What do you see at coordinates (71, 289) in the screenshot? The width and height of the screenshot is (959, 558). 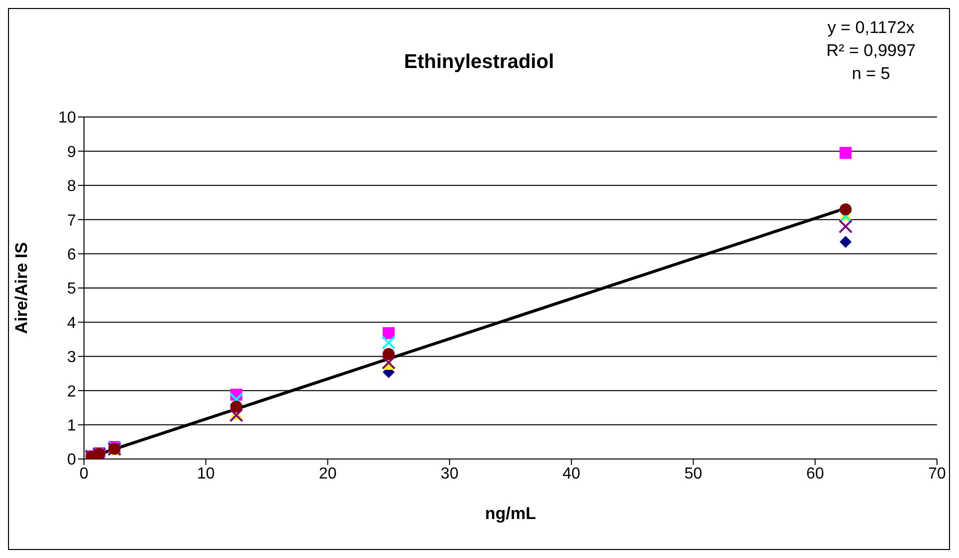 I see `y-tick-label: 5` at bounding box center [71, 289].